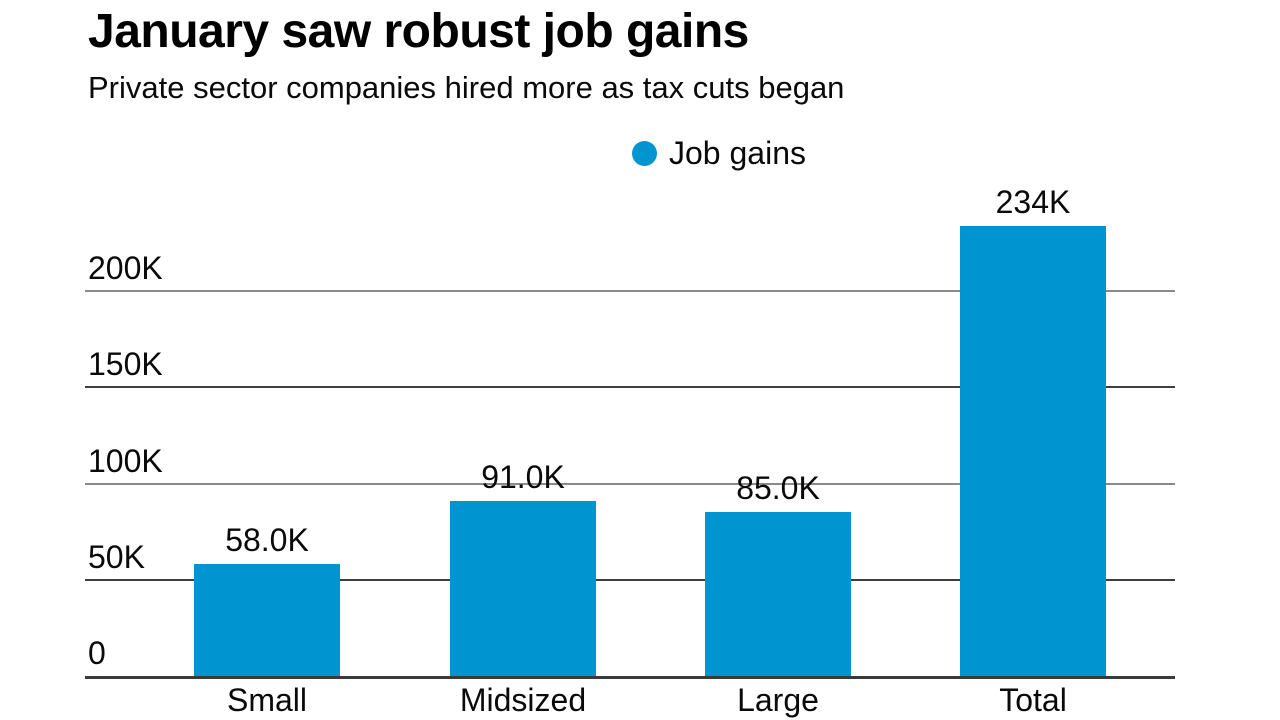 Image resolution: width=1280 pixels, height=720 pixels. Describe the element at coordinates (1033, 201) in the screenshot. I see `data-label-total: 234K` at that location.